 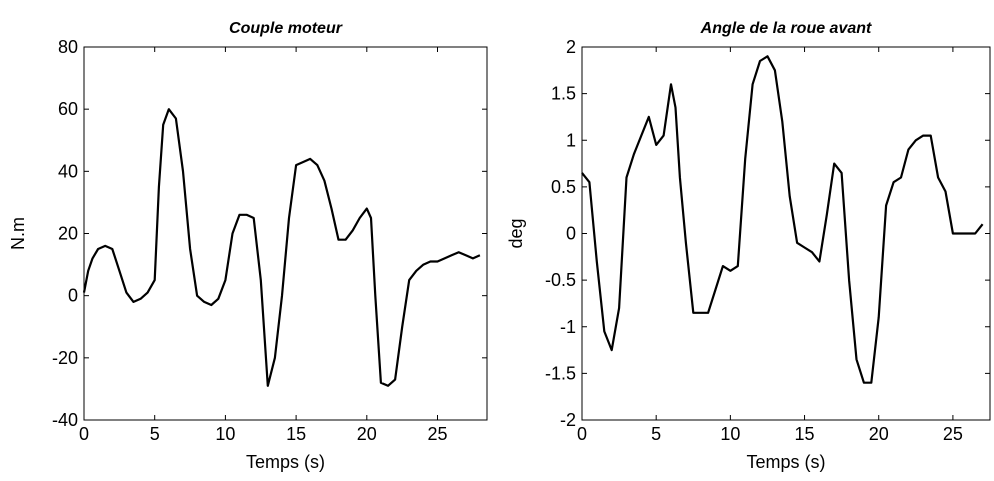 I want to click on y-tick-label: 20, so click(x=68, y=234).